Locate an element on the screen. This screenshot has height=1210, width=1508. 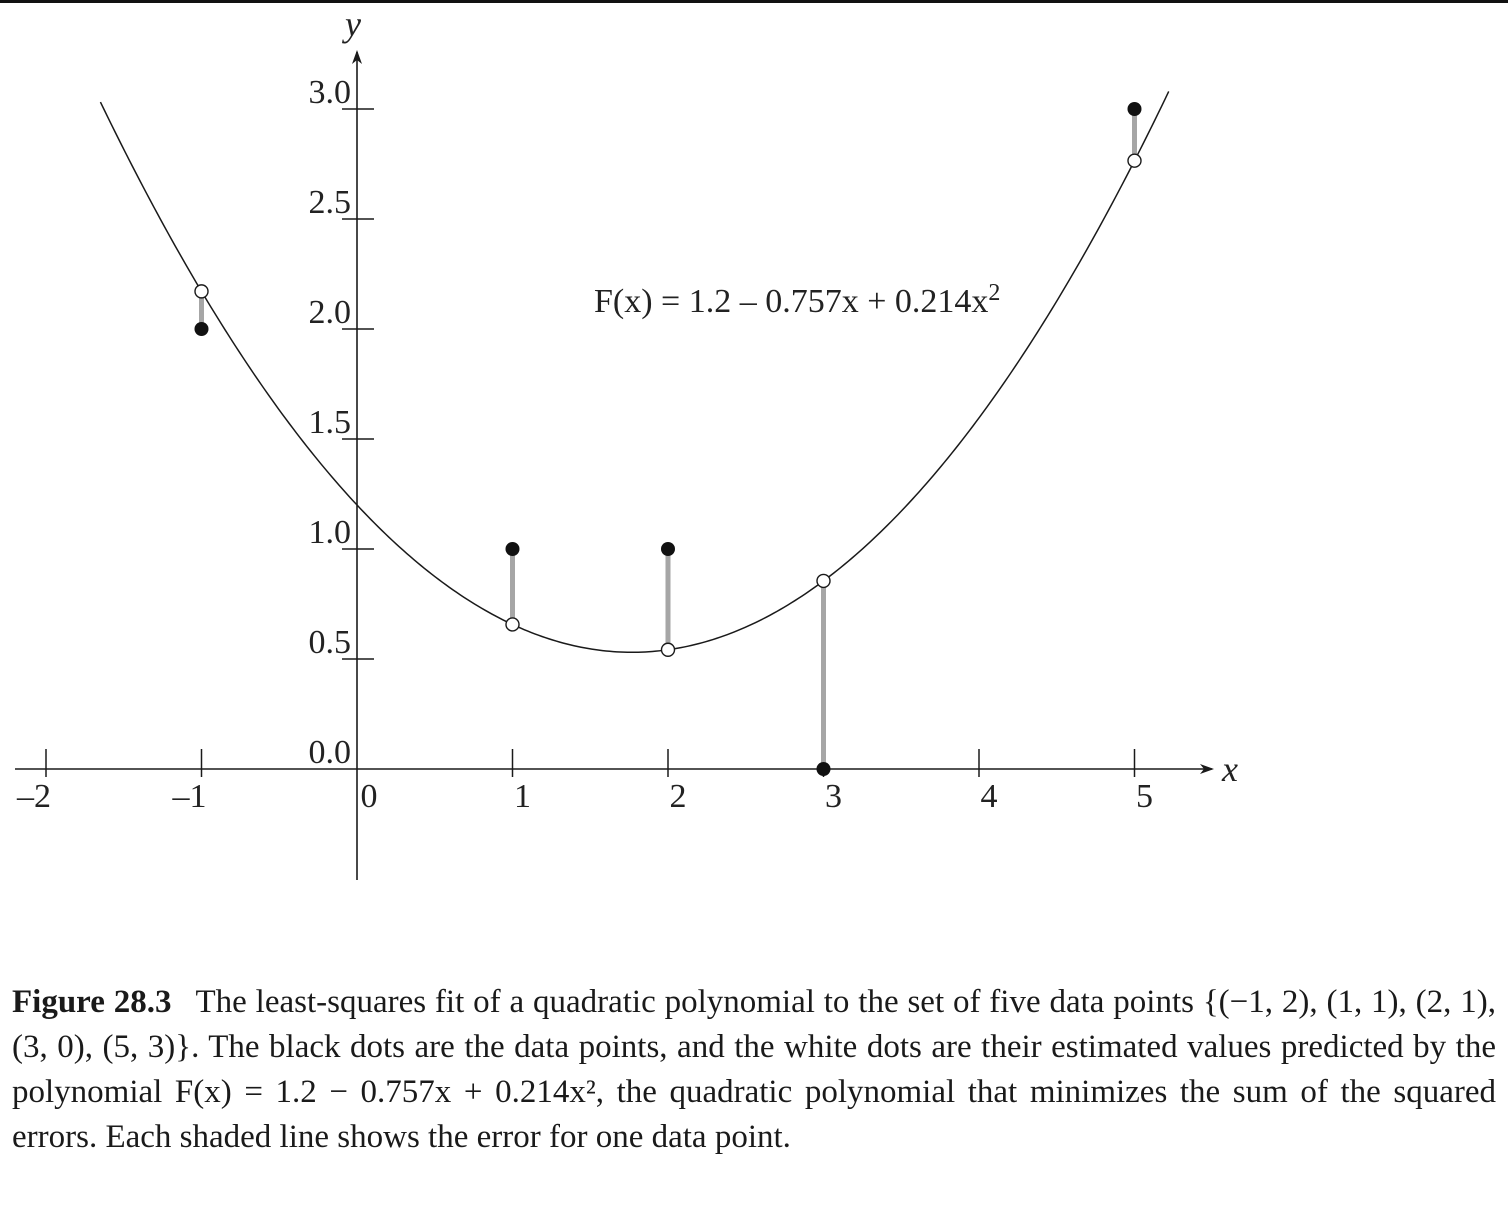
x-axis-label: x is located at coordinates (1229, 769).